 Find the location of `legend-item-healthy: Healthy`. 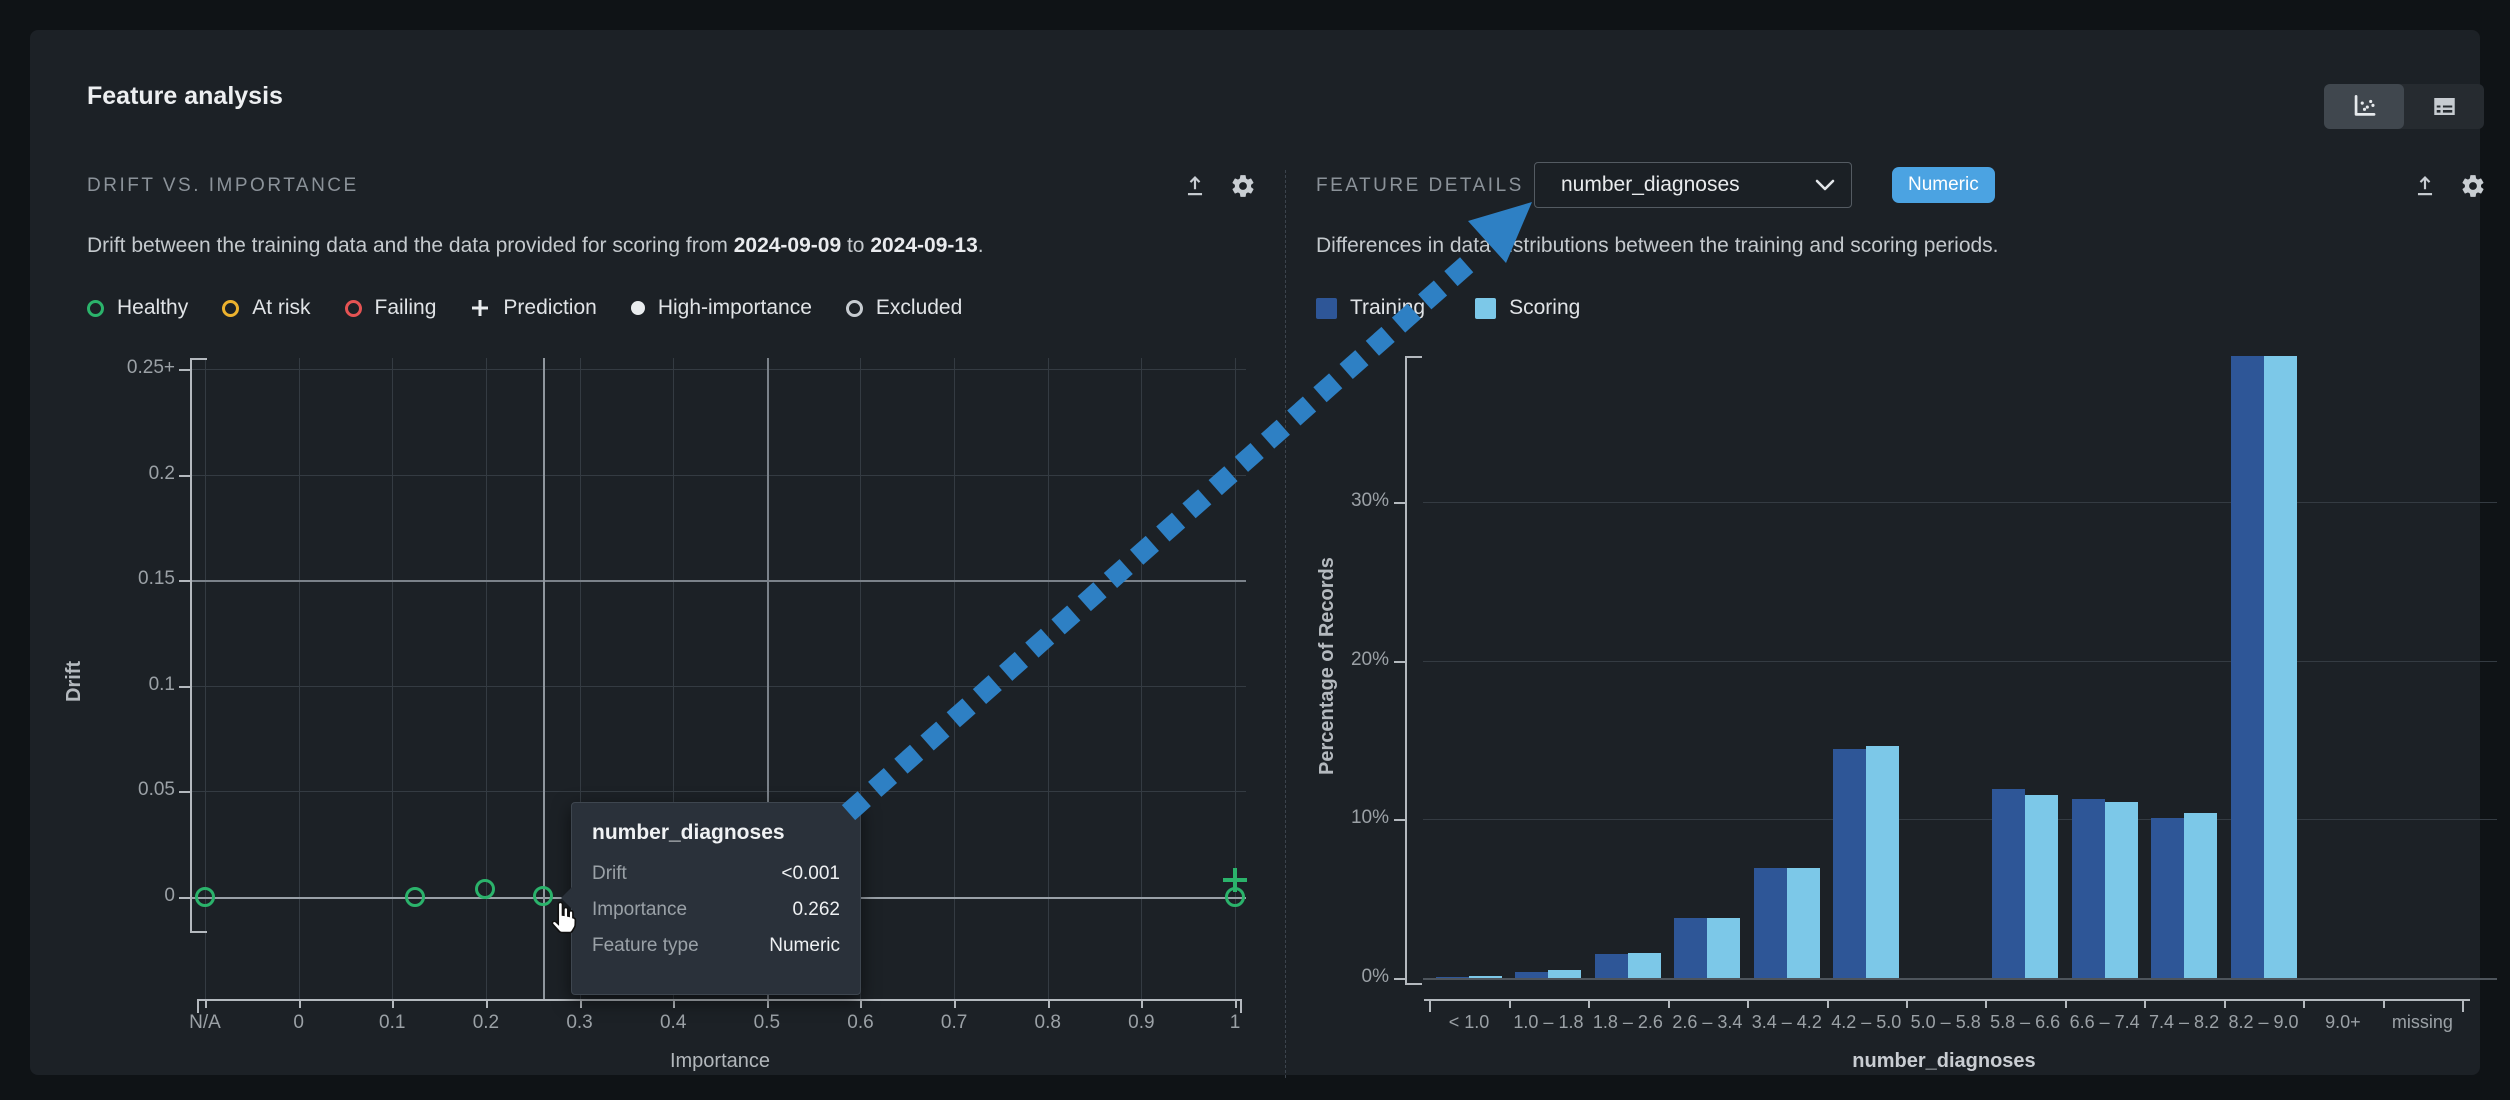

legend-item-healthy: Healthy is located at coordinates (137, 308).